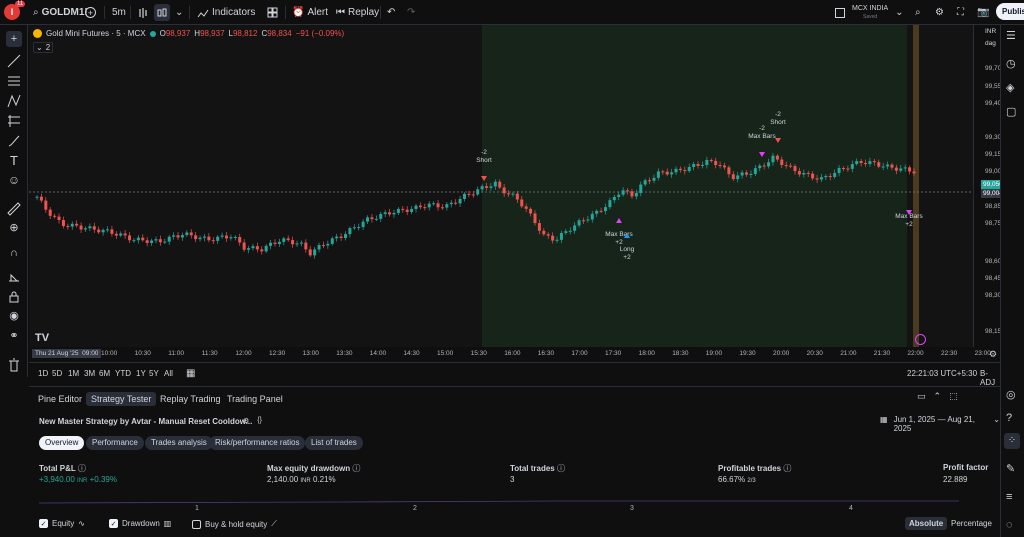 Image resolution: width=1024 pixels, height=537 pixels. What do you see at coordinates (14, 101) in the screenshot?
I see `pattern-icon` at bounding box center [14, 101].